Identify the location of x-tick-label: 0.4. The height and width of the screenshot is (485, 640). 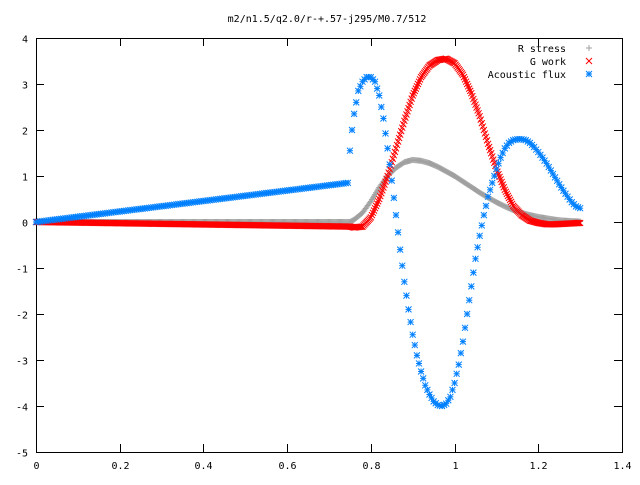
(203, 466).